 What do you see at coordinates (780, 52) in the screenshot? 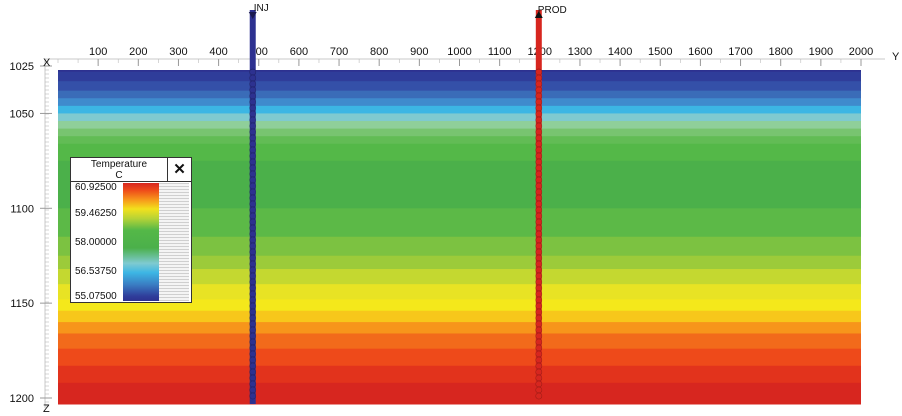
I see `x-tick-label: 1800` at bounding box center [780, 52].